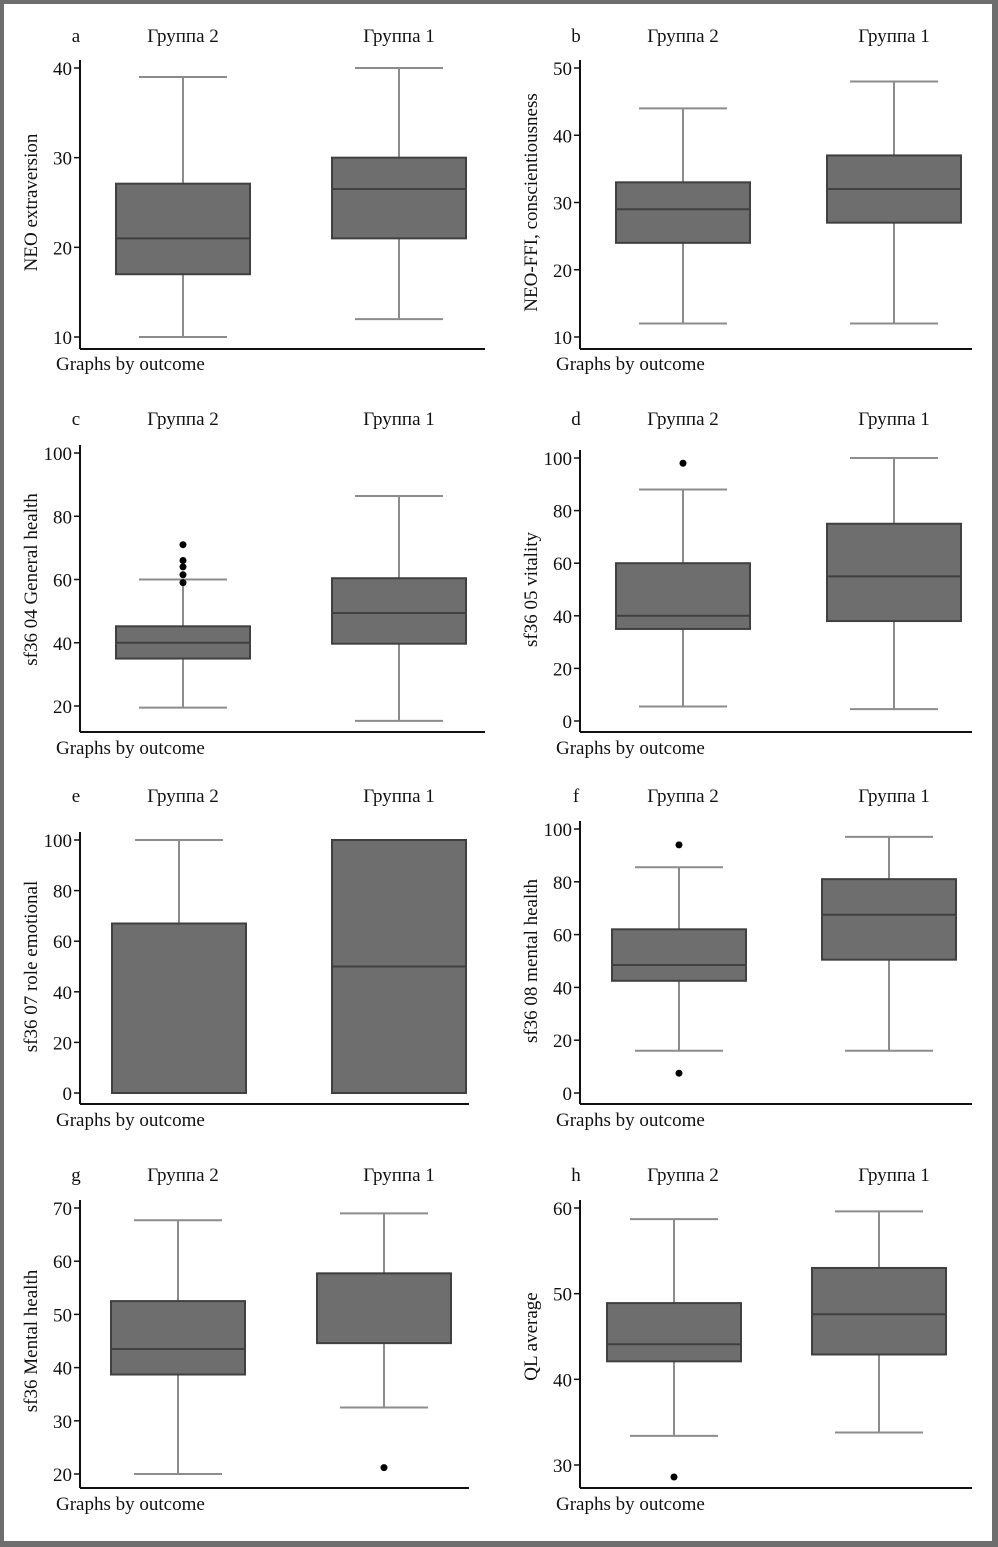  Describe the element at coordinates (531, 1336) in the screenshot. I see `y-axis-label: QL average` at that location.